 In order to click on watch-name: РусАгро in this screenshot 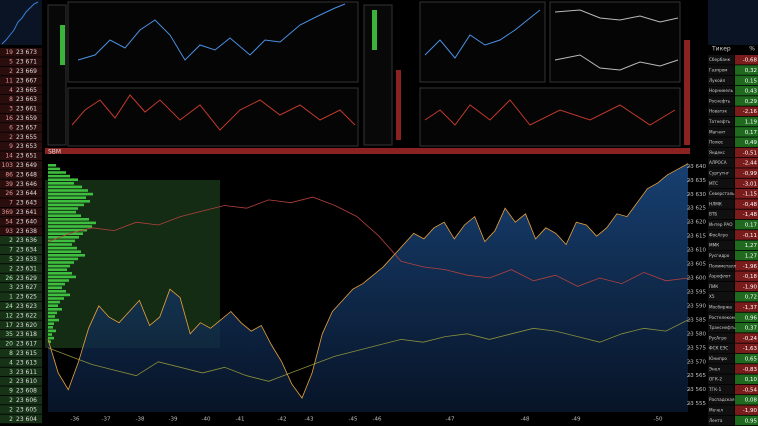, I will do `click(718, 337)`.